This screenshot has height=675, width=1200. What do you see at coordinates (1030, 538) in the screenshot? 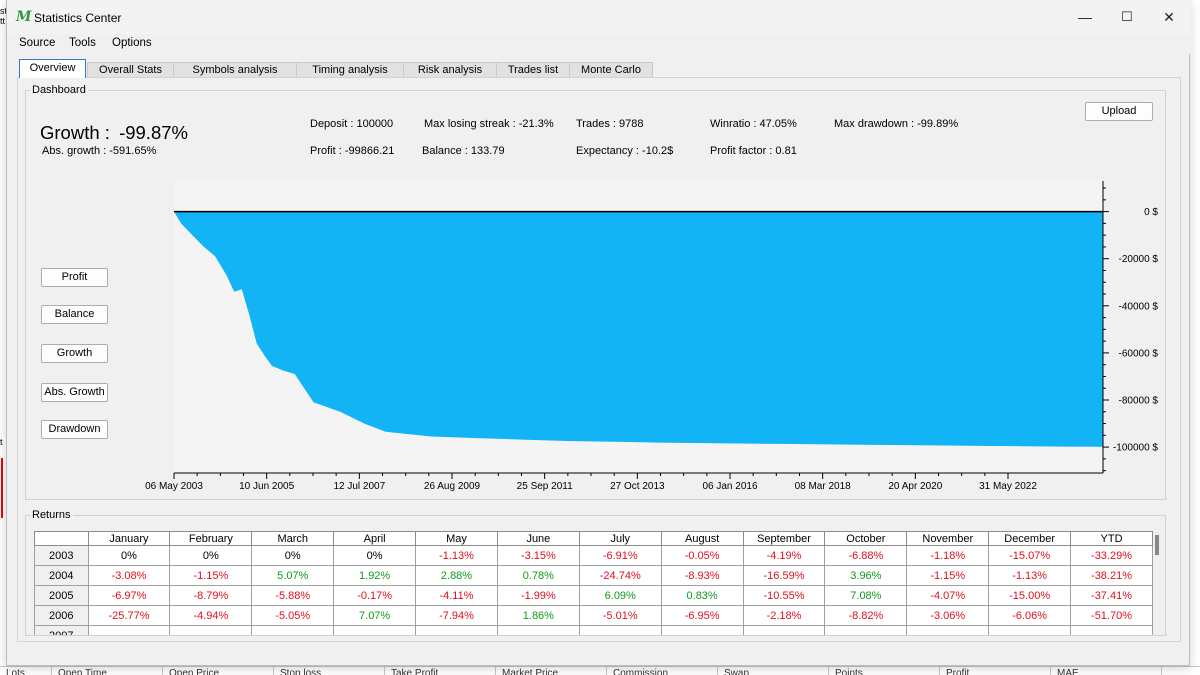
I see `returns-column-header: December` at bounding box center [1030, 538].